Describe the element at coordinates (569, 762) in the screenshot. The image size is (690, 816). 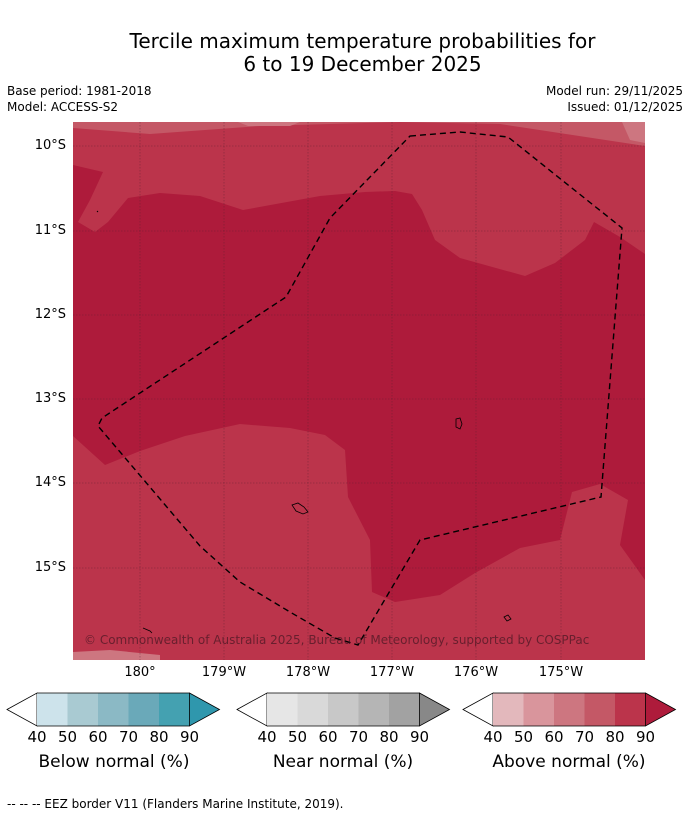
I see `above-normal-label: Above normal (%)` at that location.